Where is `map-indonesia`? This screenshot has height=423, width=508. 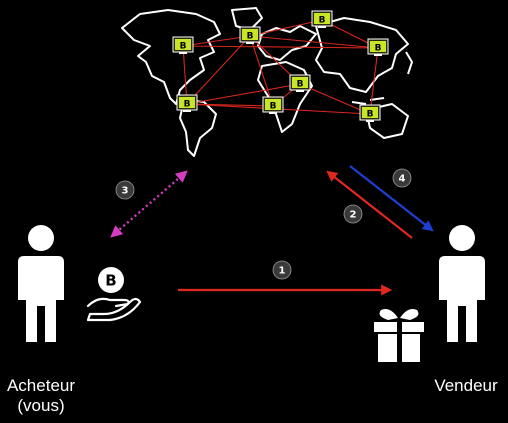 map-indonesia is located at coordinates (368, 101).